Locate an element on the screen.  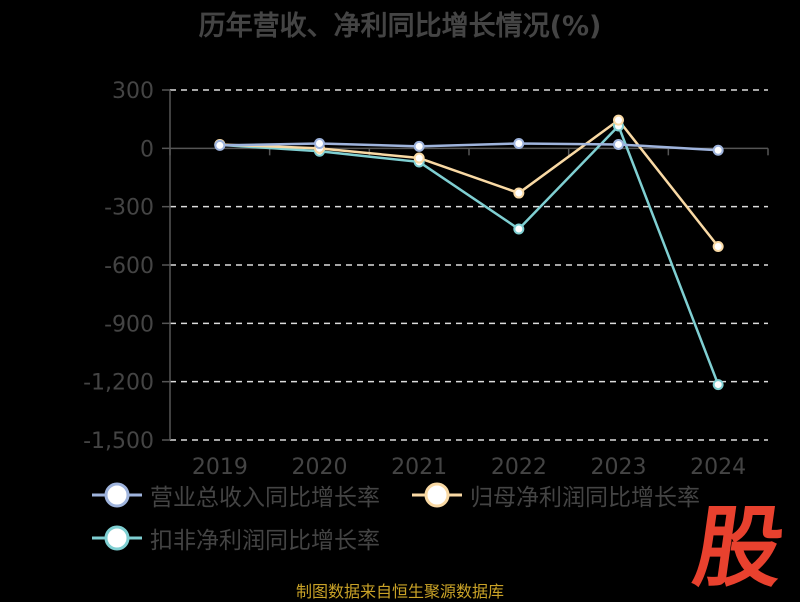
logo-text: 股 is located at coordinates (738, 543).